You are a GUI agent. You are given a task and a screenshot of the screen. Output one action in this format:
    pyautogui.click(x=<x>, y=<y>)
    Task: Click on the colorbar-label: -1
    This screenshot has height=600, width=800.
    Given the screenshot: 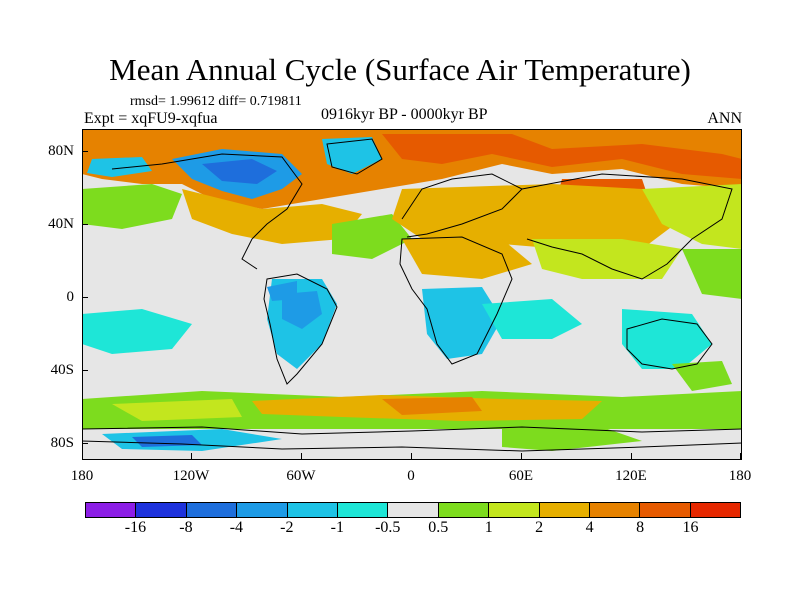 What is the action you would take?
    pyautogui.click(x=337, y=527)
    